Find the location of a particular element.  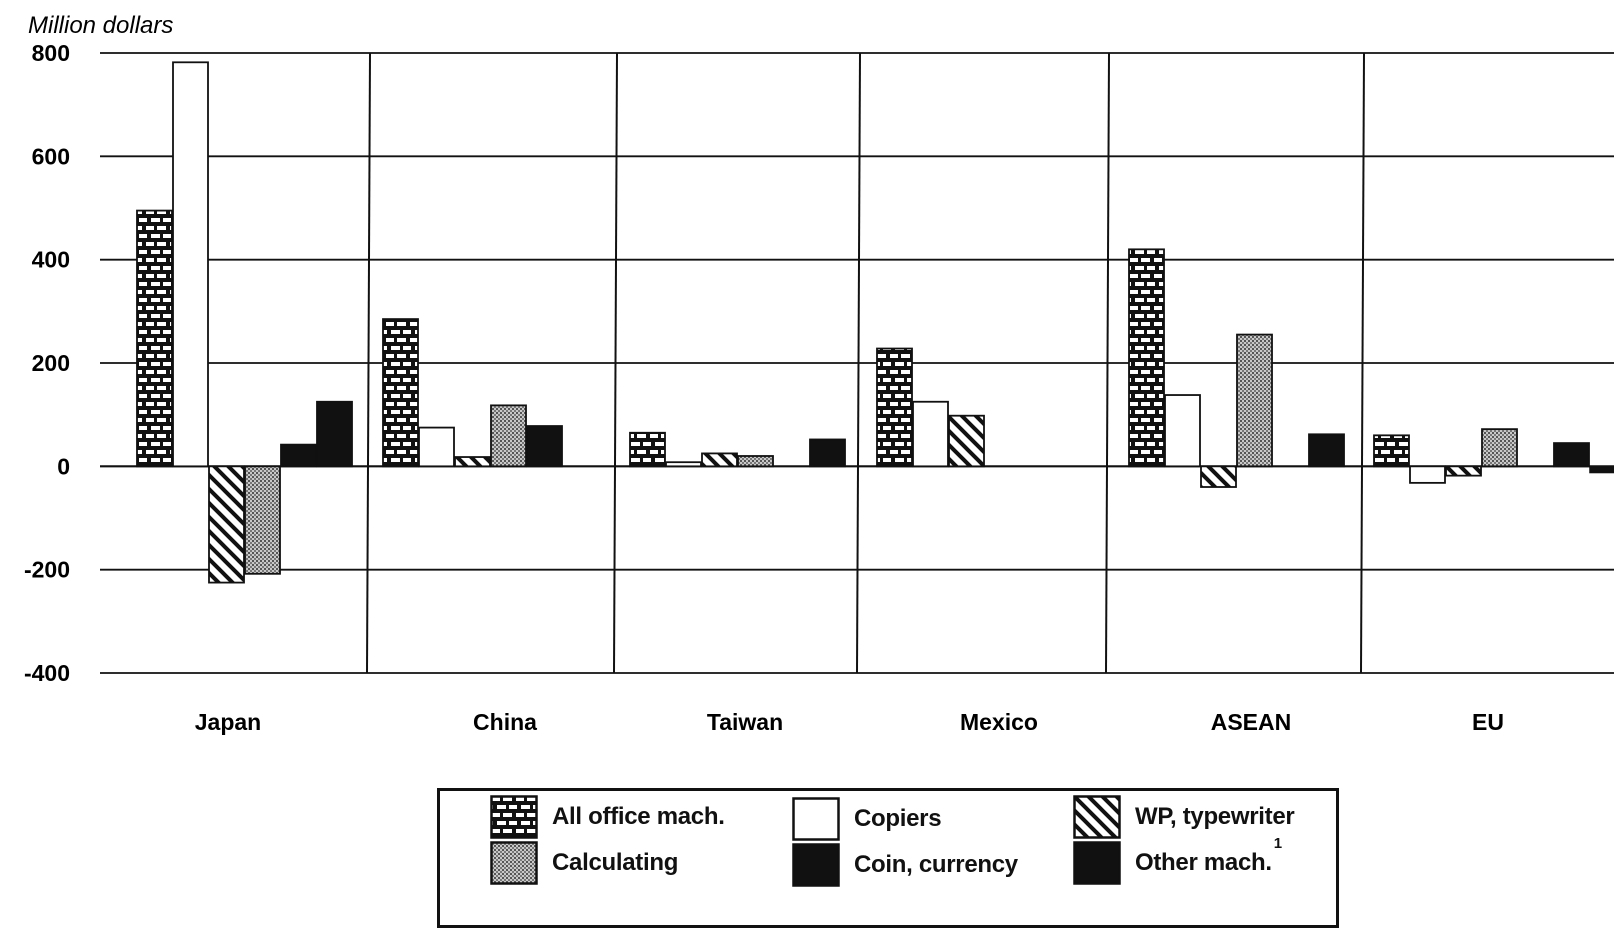

legend-swatch-white is located at coordinates (816, 819).